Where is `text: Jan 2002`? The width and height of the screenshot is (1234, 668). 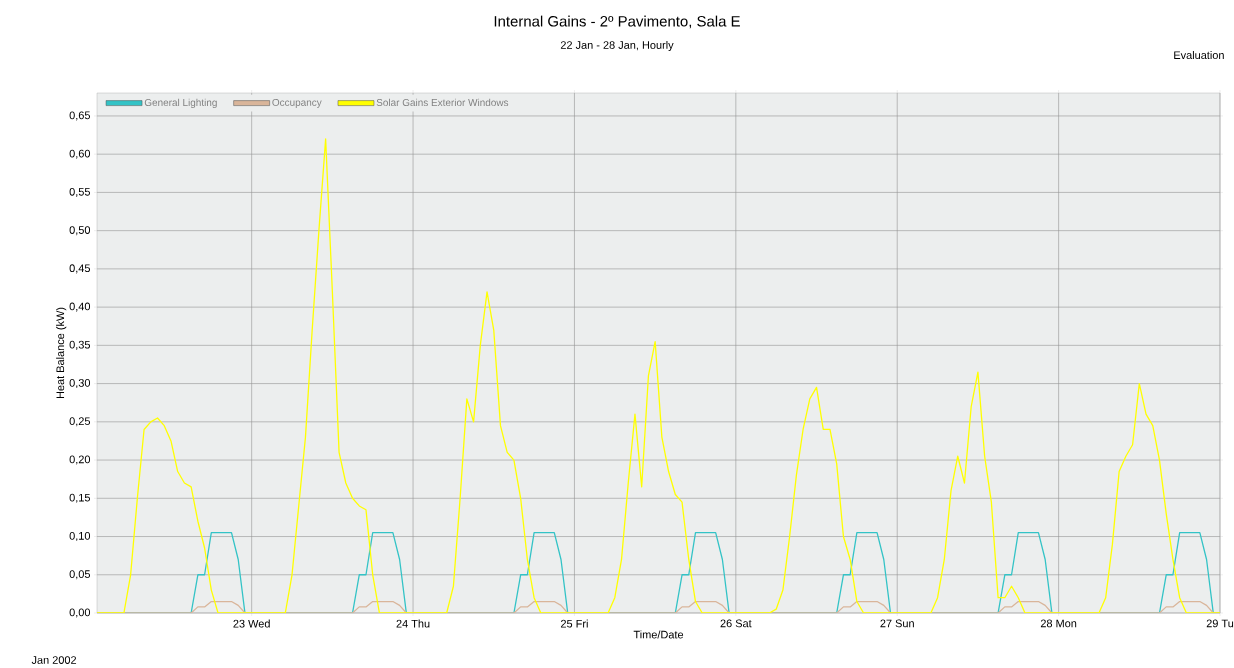 text: Jan 2002 is located at coordinates (54, 660).